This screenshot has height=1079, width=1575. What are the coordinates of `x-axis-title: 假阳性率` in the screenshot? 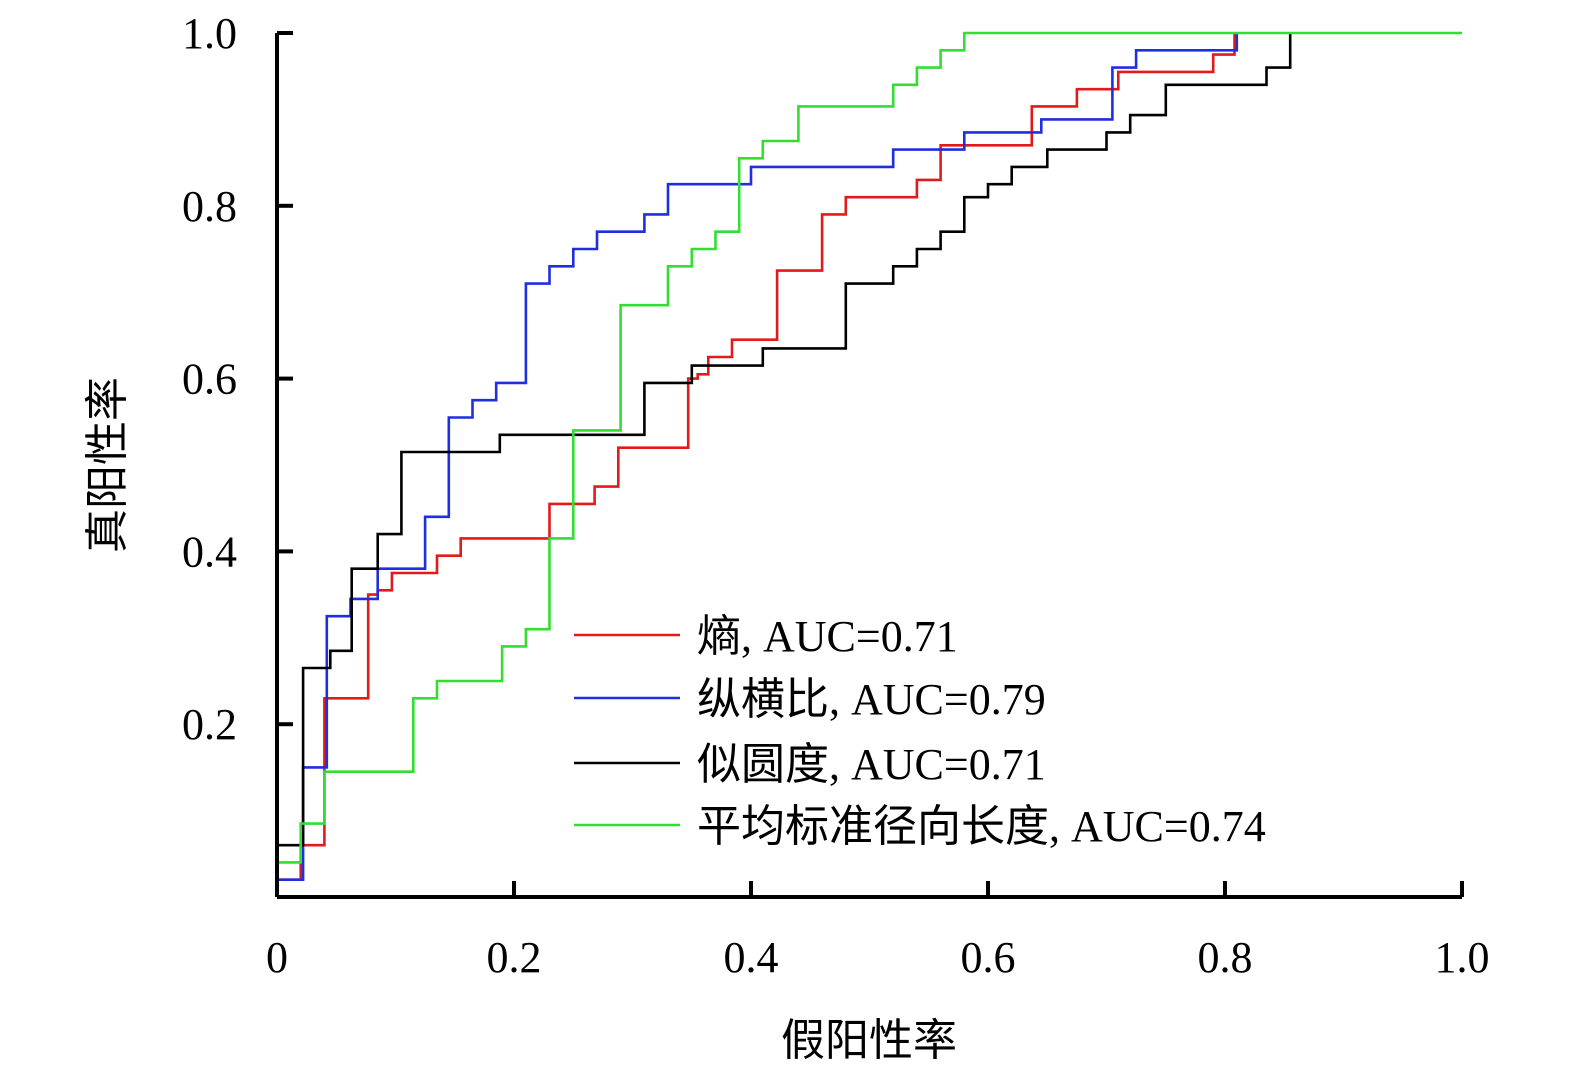 It's located at (869, 1040).